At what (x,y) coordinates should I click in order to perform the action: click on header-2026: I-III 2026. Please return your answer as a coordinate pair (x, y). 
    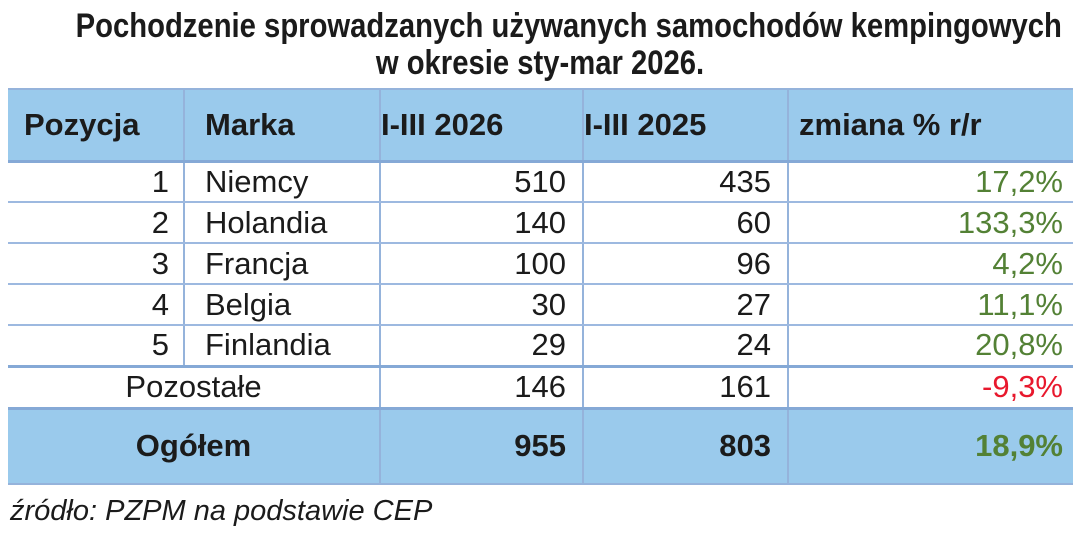
    Looking at the image, I should click on (481, 125).